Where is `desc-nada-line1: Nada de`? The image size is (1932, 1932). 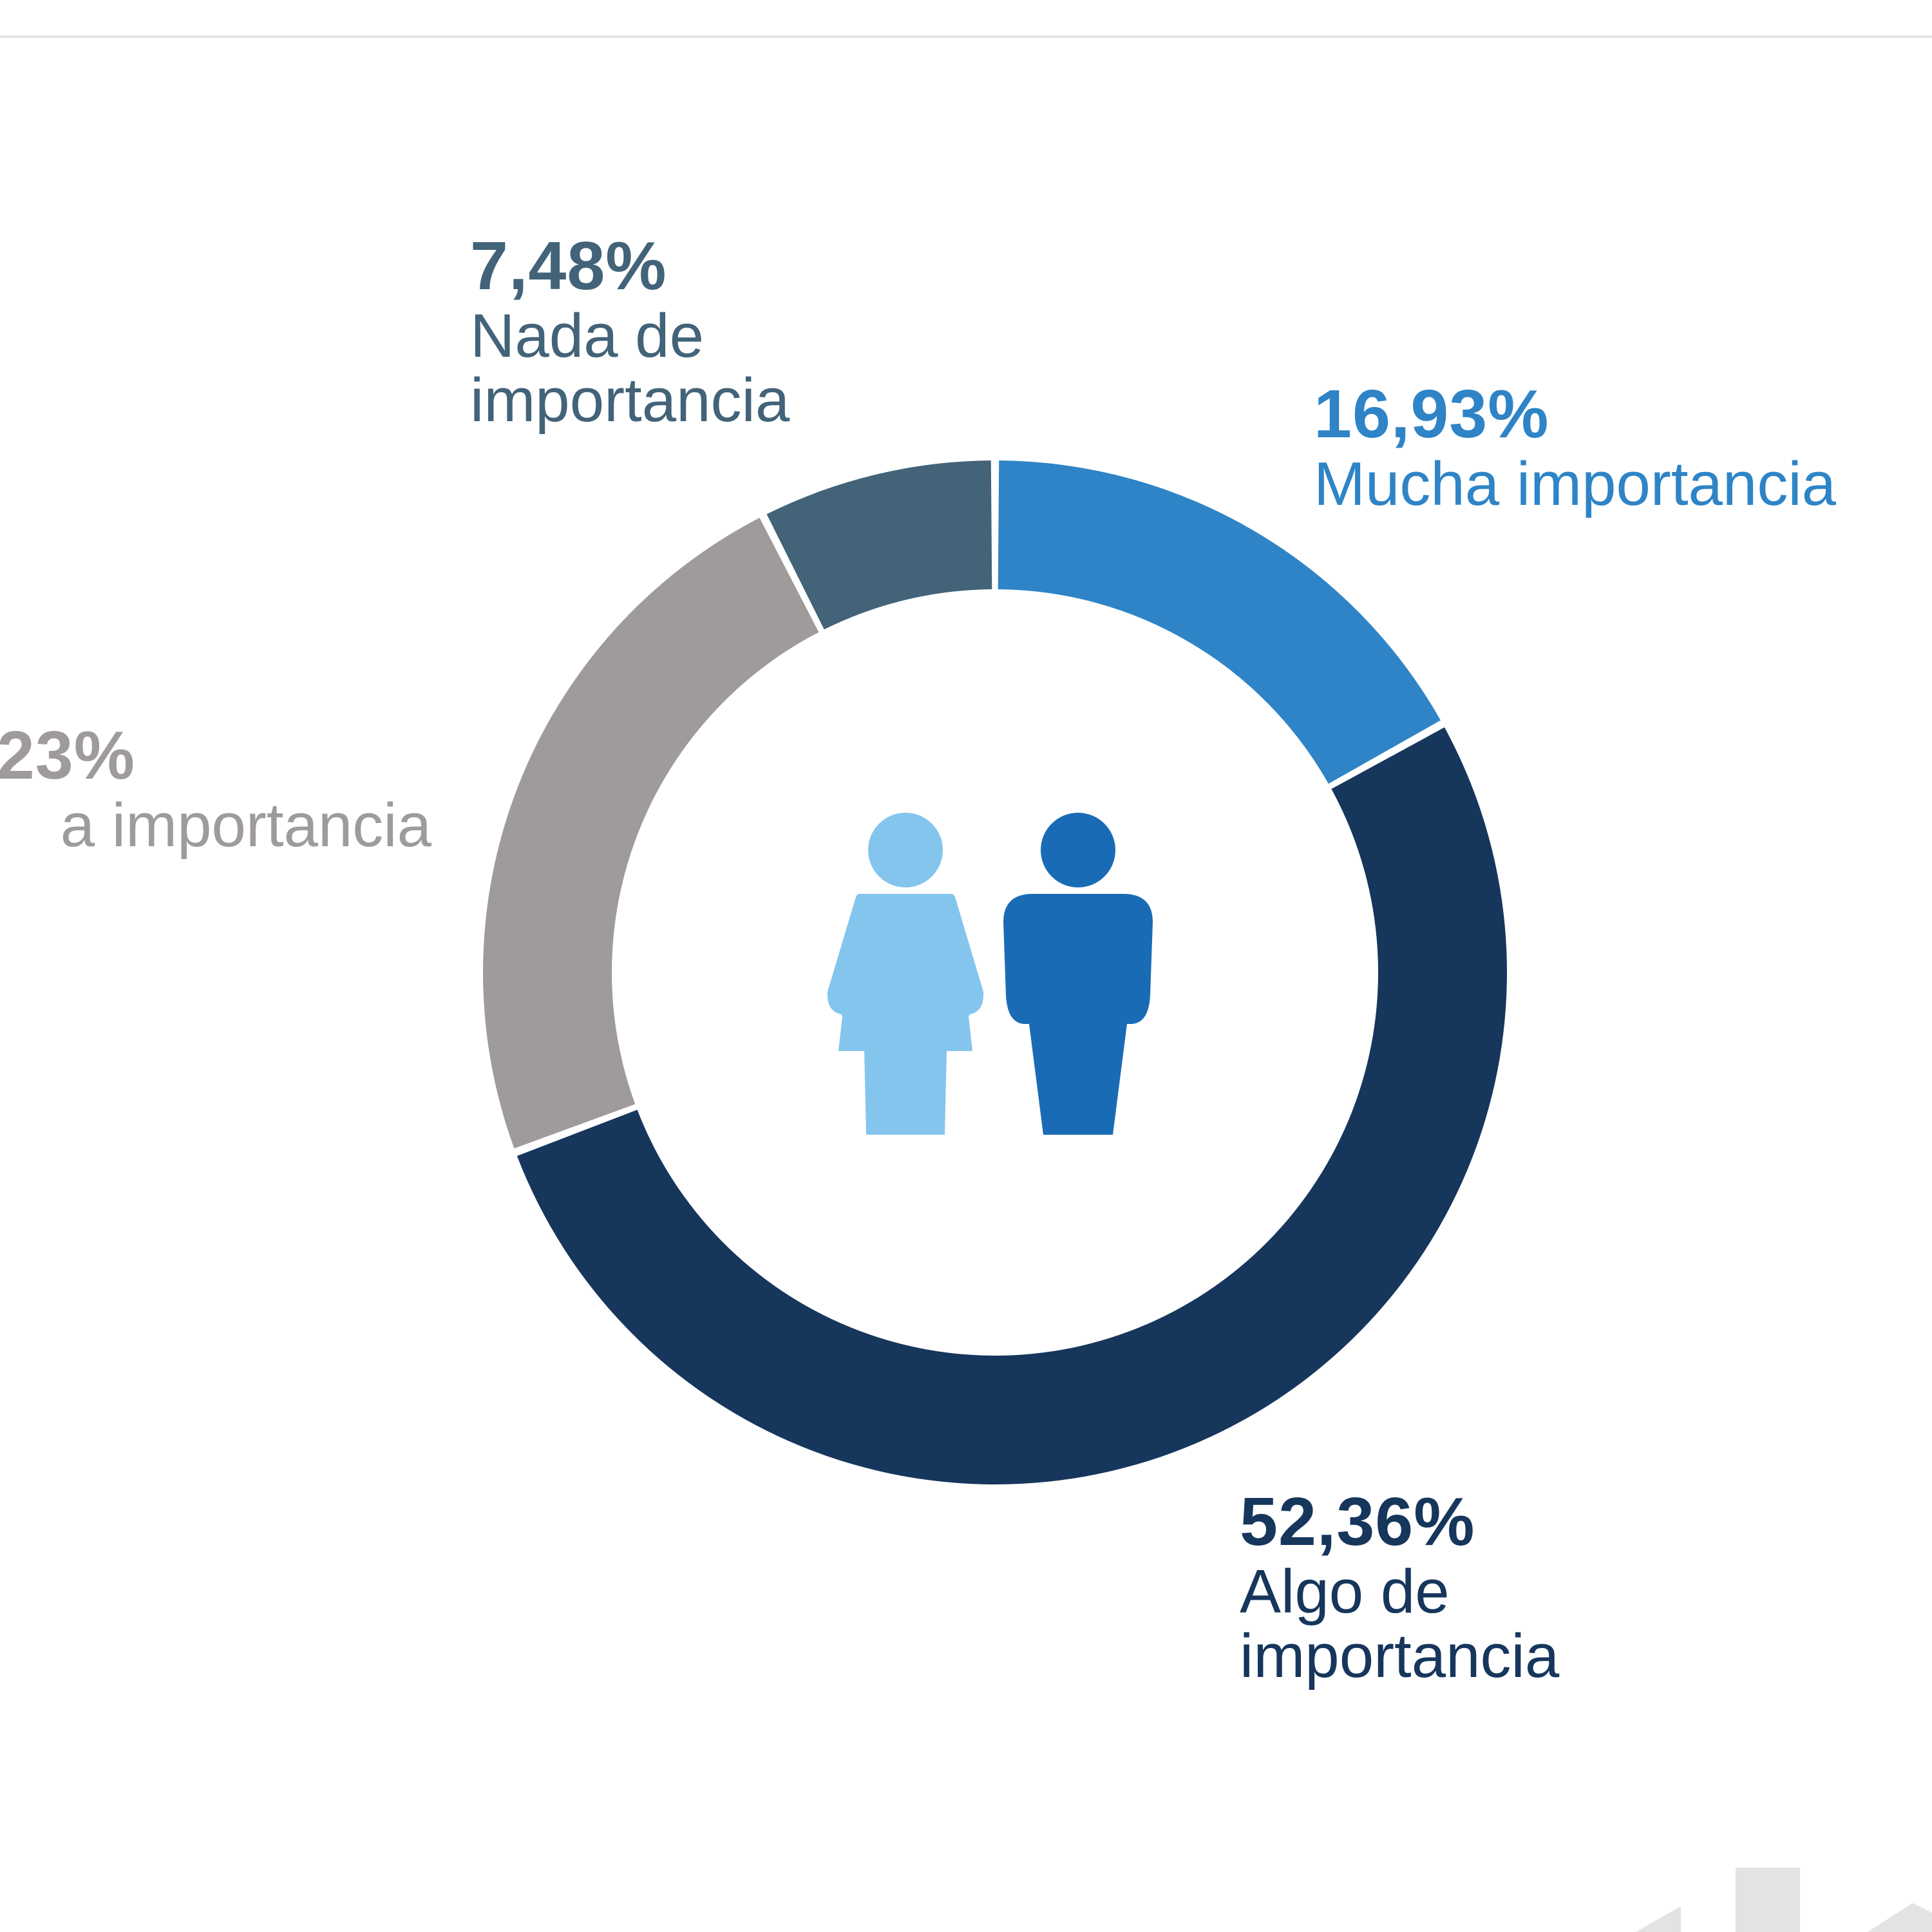 desc-nada-line1: Nada de is located at coordinates (587, 335).